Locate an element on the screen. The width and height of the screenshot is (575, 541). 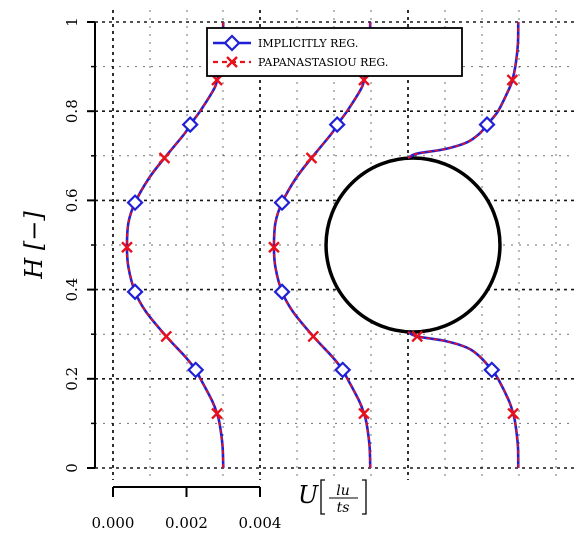
obstacle-layer is located at coordinates (413, 245).